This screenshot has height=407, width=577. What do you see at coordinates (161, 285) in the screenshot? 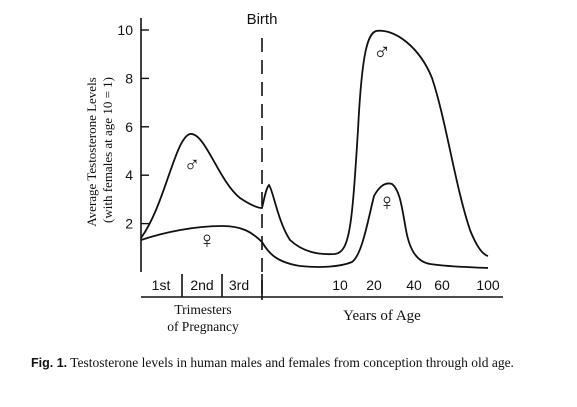
I see `prenatal-tick-label: 1st` at bounding box center [161, 285].